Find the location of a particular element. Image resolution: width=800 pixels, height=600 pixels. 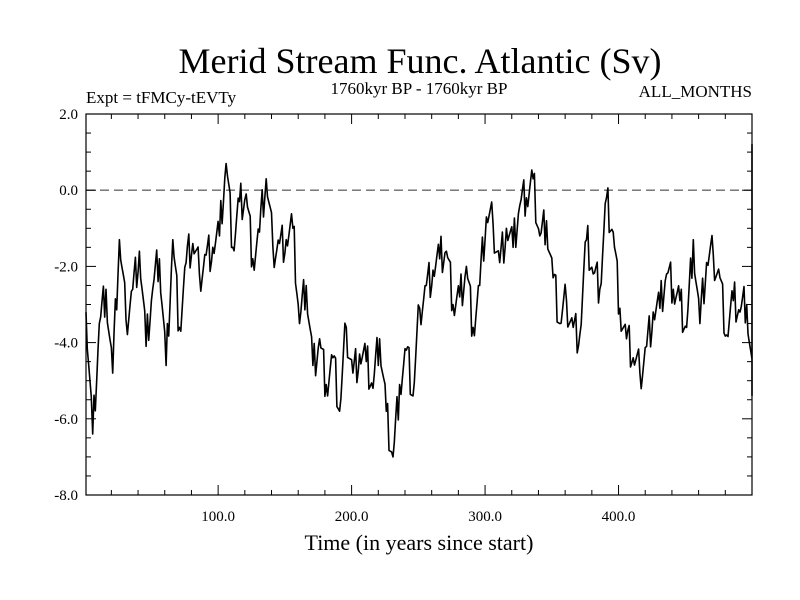

x-tick-label: 300.0 is located at coordinates (485, 517).